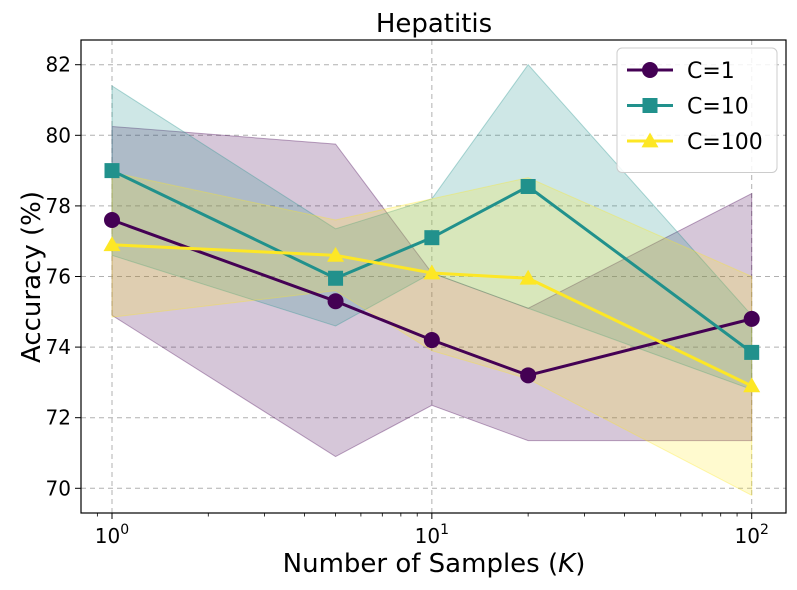  Describe the element at coordinates (567, 564) in the screenshot. I see `x-axis-label-variable: K` at that location.